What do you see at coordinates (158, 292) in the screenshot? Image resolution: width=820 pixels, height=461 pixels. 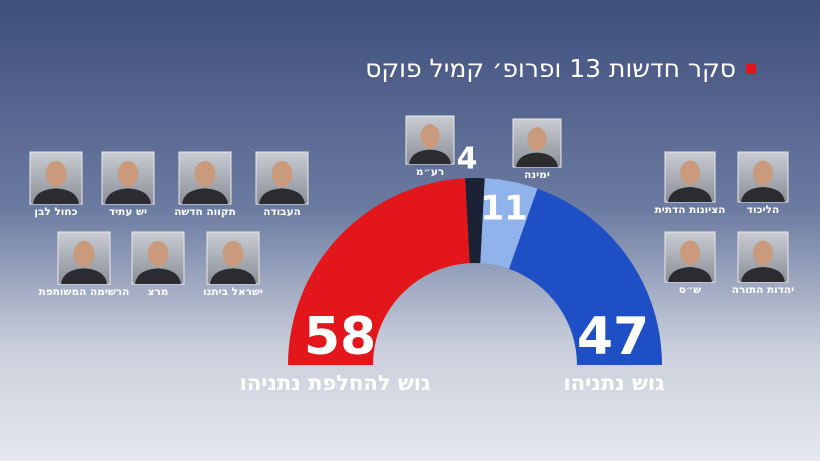 I see `party-name: מרצ` at bounding box center [158, 292].